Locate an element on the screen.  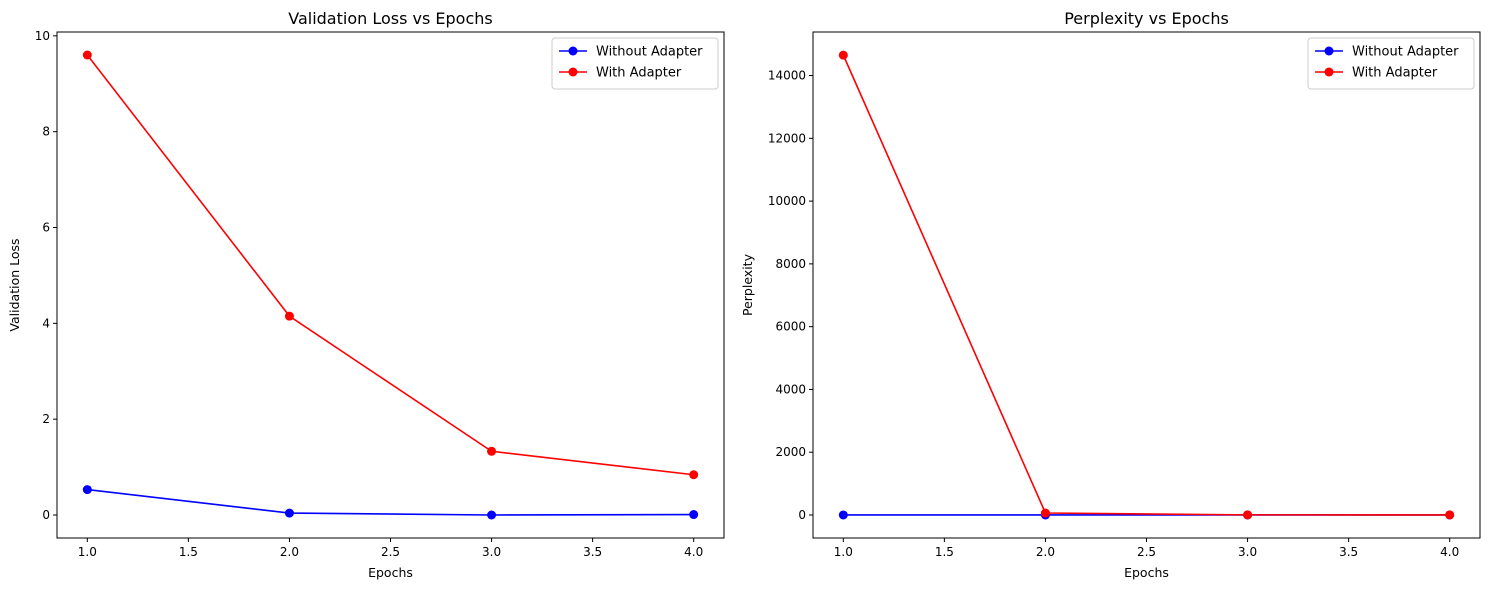
y-tick-label: 12000 is located at coordinates (787, 138).